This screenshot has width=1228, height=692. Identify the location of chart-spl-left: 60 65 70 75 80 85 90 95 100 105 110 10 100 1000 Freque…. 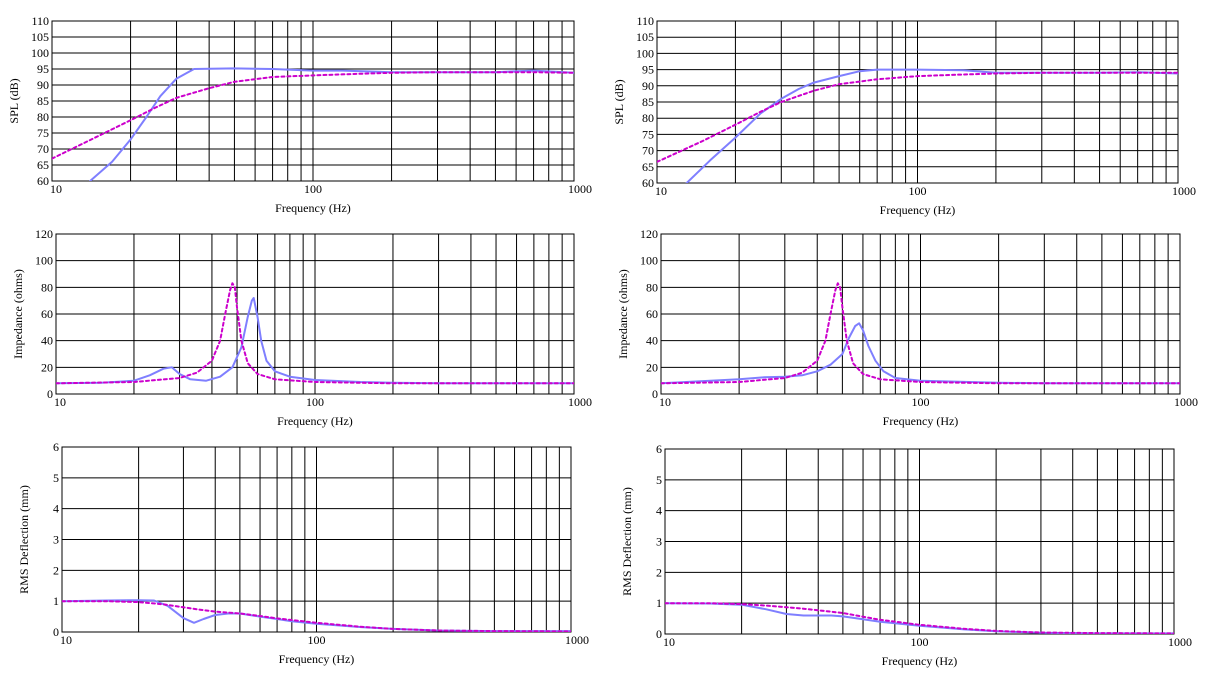
(299, 114).